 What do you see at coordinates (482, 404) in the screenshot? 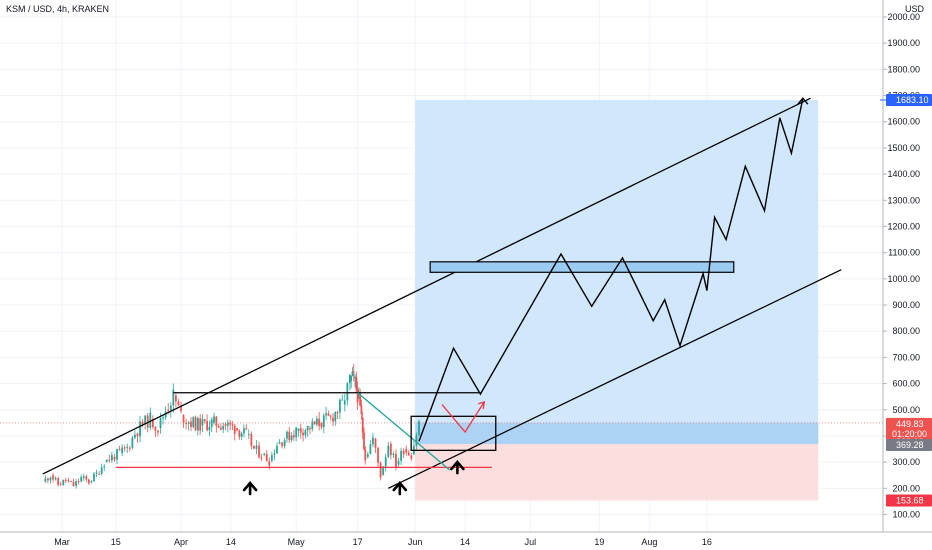
I see `red-arrowhead` at bounding box center [482, 404].